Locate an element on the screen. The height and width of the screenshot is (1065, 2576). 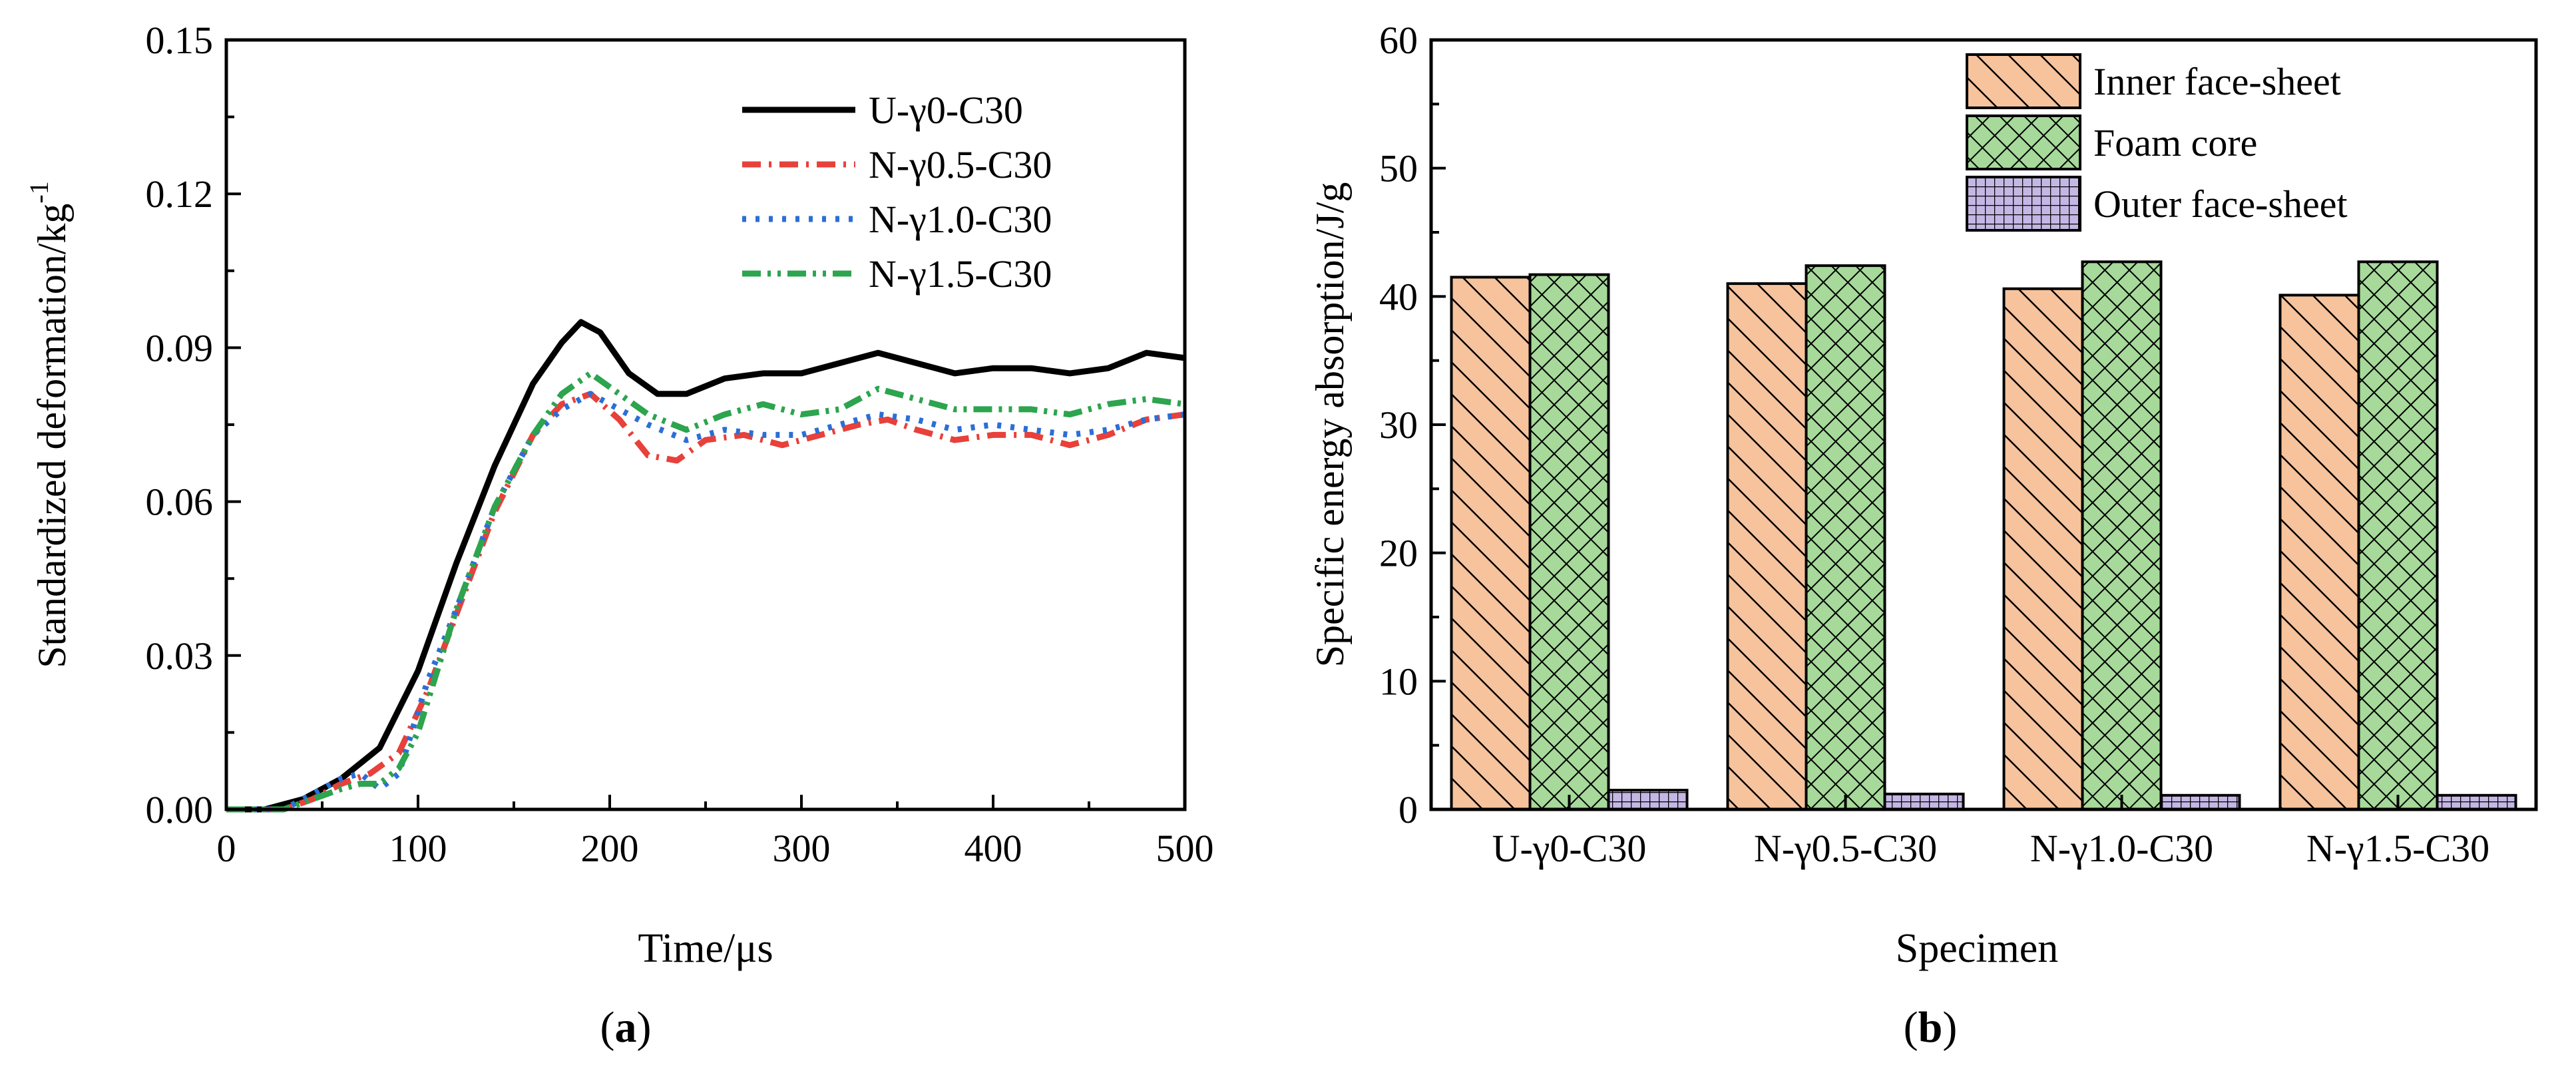
panel-a-y-tick-label: 0.06 is located at coordinates (180, 502).